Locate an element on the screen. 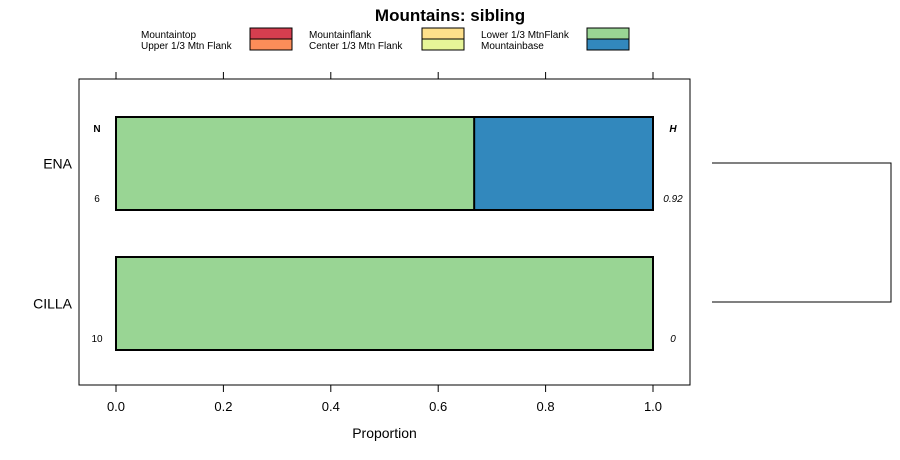 The width and height of the screenshot is (900, 460). x-tick-label: 0.2 is located at coordinates (223, 406).